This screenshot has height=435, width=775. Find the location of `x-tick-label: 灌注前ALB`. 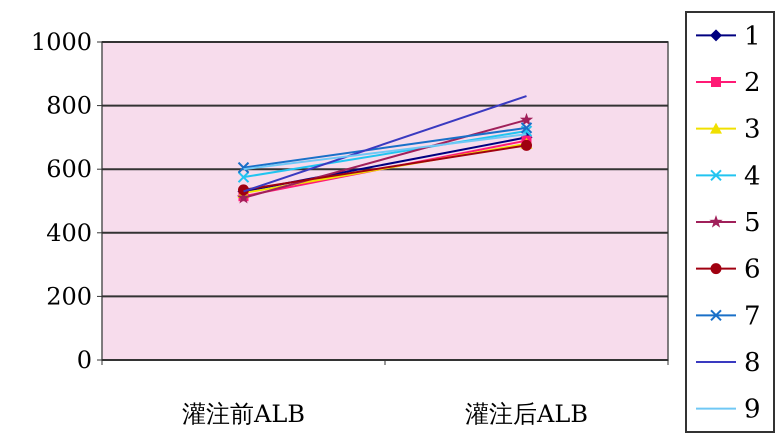

x-tick-label: 灌注前ALB is located at coordinates (243, 414).